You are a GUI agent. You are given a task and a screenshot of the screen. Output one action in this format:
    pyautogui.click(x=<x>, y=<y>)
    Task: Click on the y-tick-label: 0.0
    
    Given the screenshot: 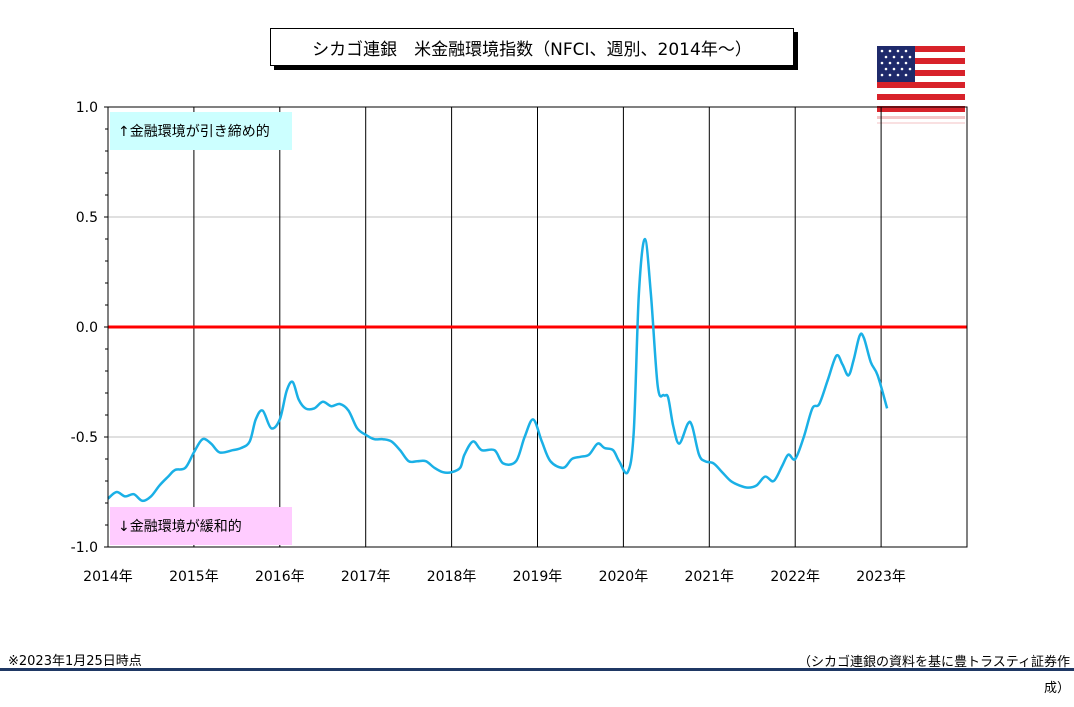 What is the action you would take?
    pyautogui.click(x=87, y=328)
    